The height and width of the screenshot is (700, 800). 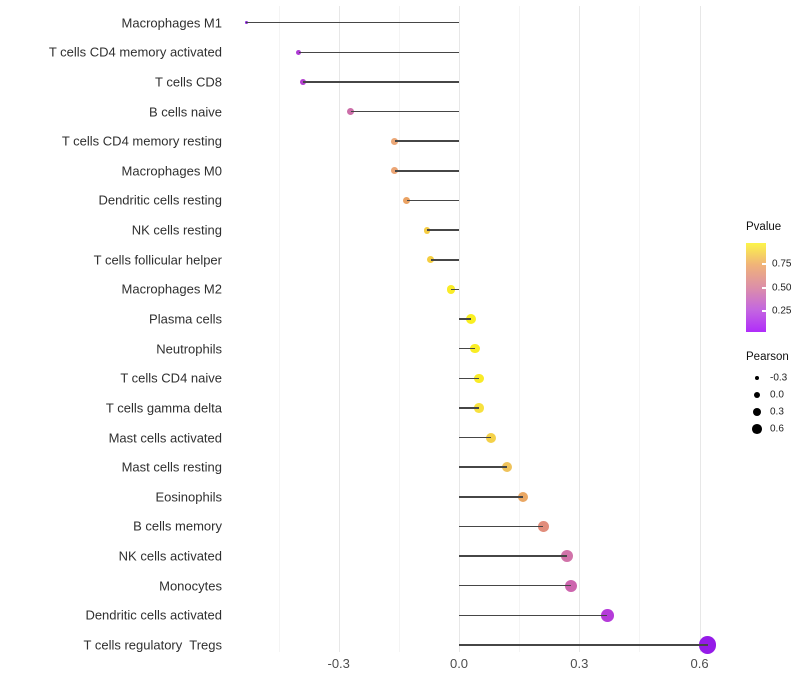 I want to click on pvalue-gradient-bar, so click(x=756, y=287).